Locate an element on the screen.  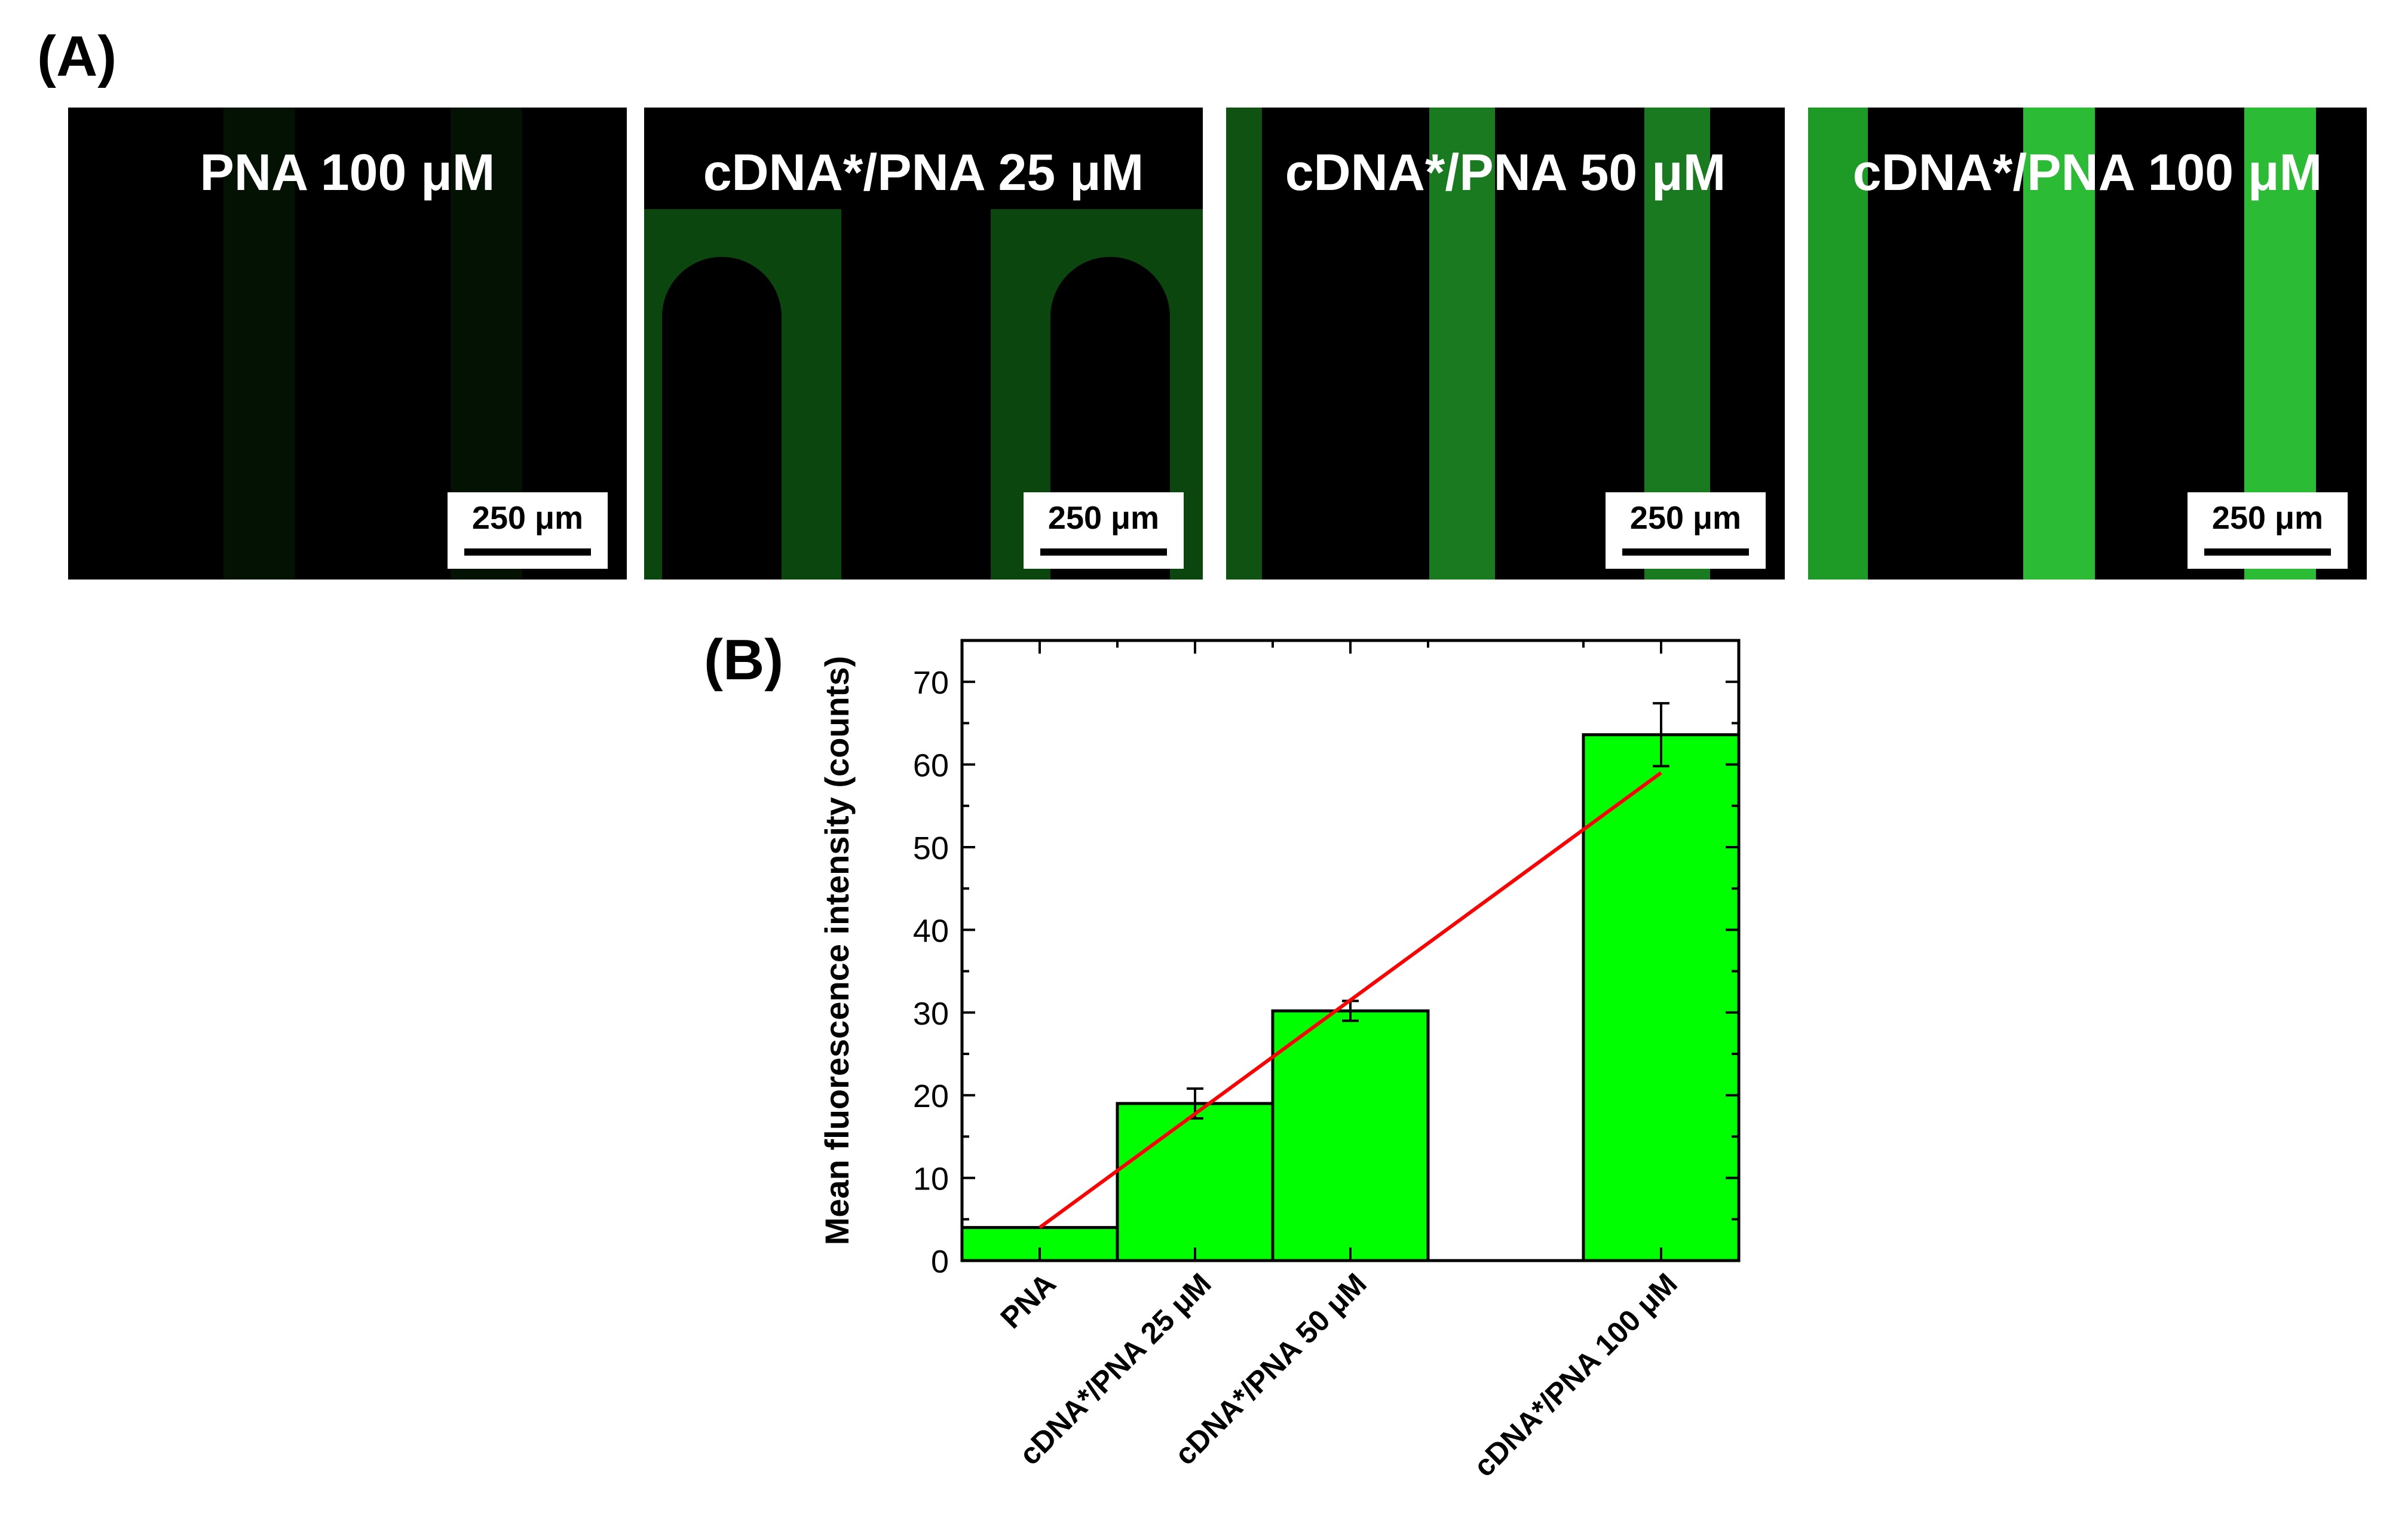
micrograph-title: PNA 100 μM is located at coordinates (347, 172).